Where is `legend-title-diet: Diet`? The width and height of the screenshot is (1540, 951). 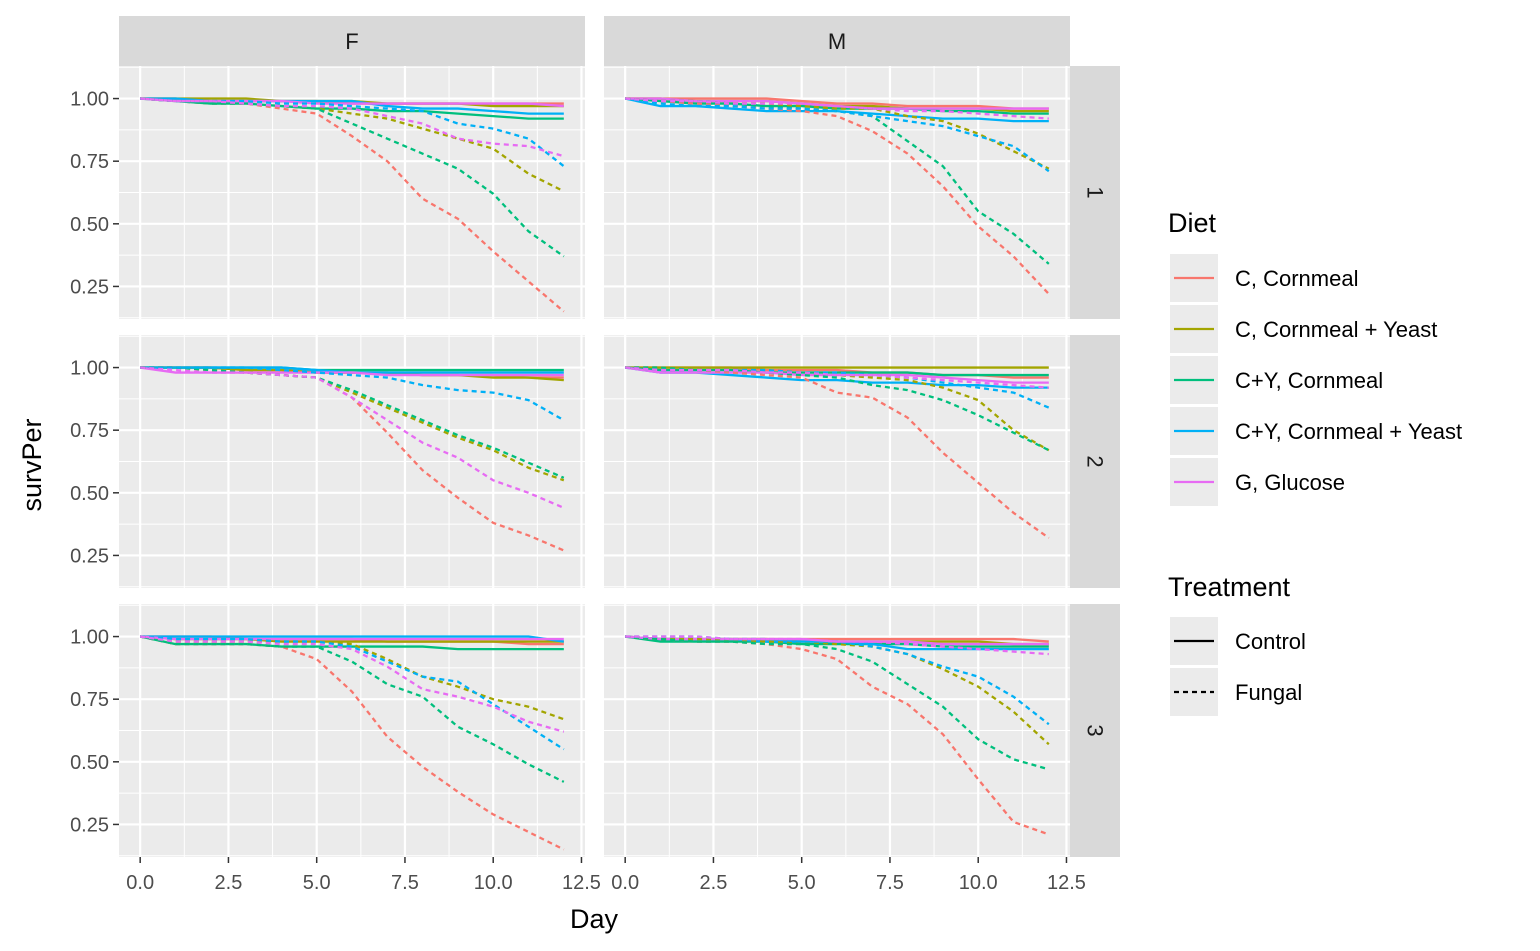 legend-title-diet: Diet is located at coordinates (1192, 223).